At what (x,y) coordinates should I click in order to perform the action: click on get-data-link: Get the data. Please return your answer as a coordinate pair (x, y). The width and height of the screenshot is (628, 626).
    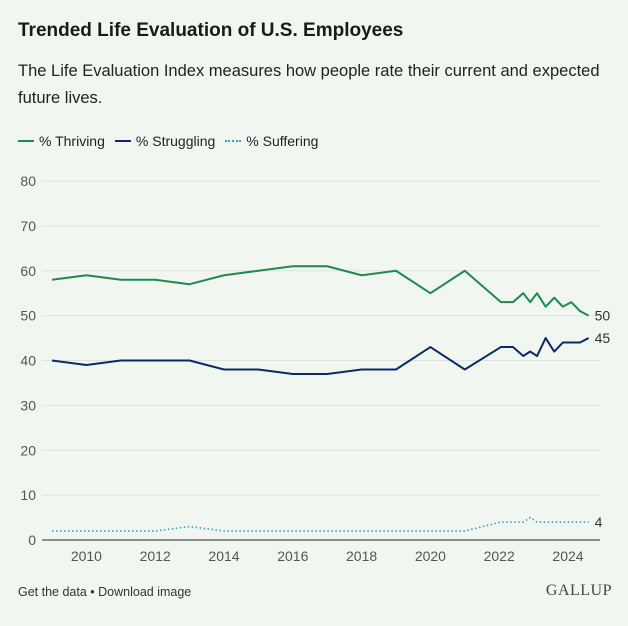
    Looking at the image, I should click on (52, 592).